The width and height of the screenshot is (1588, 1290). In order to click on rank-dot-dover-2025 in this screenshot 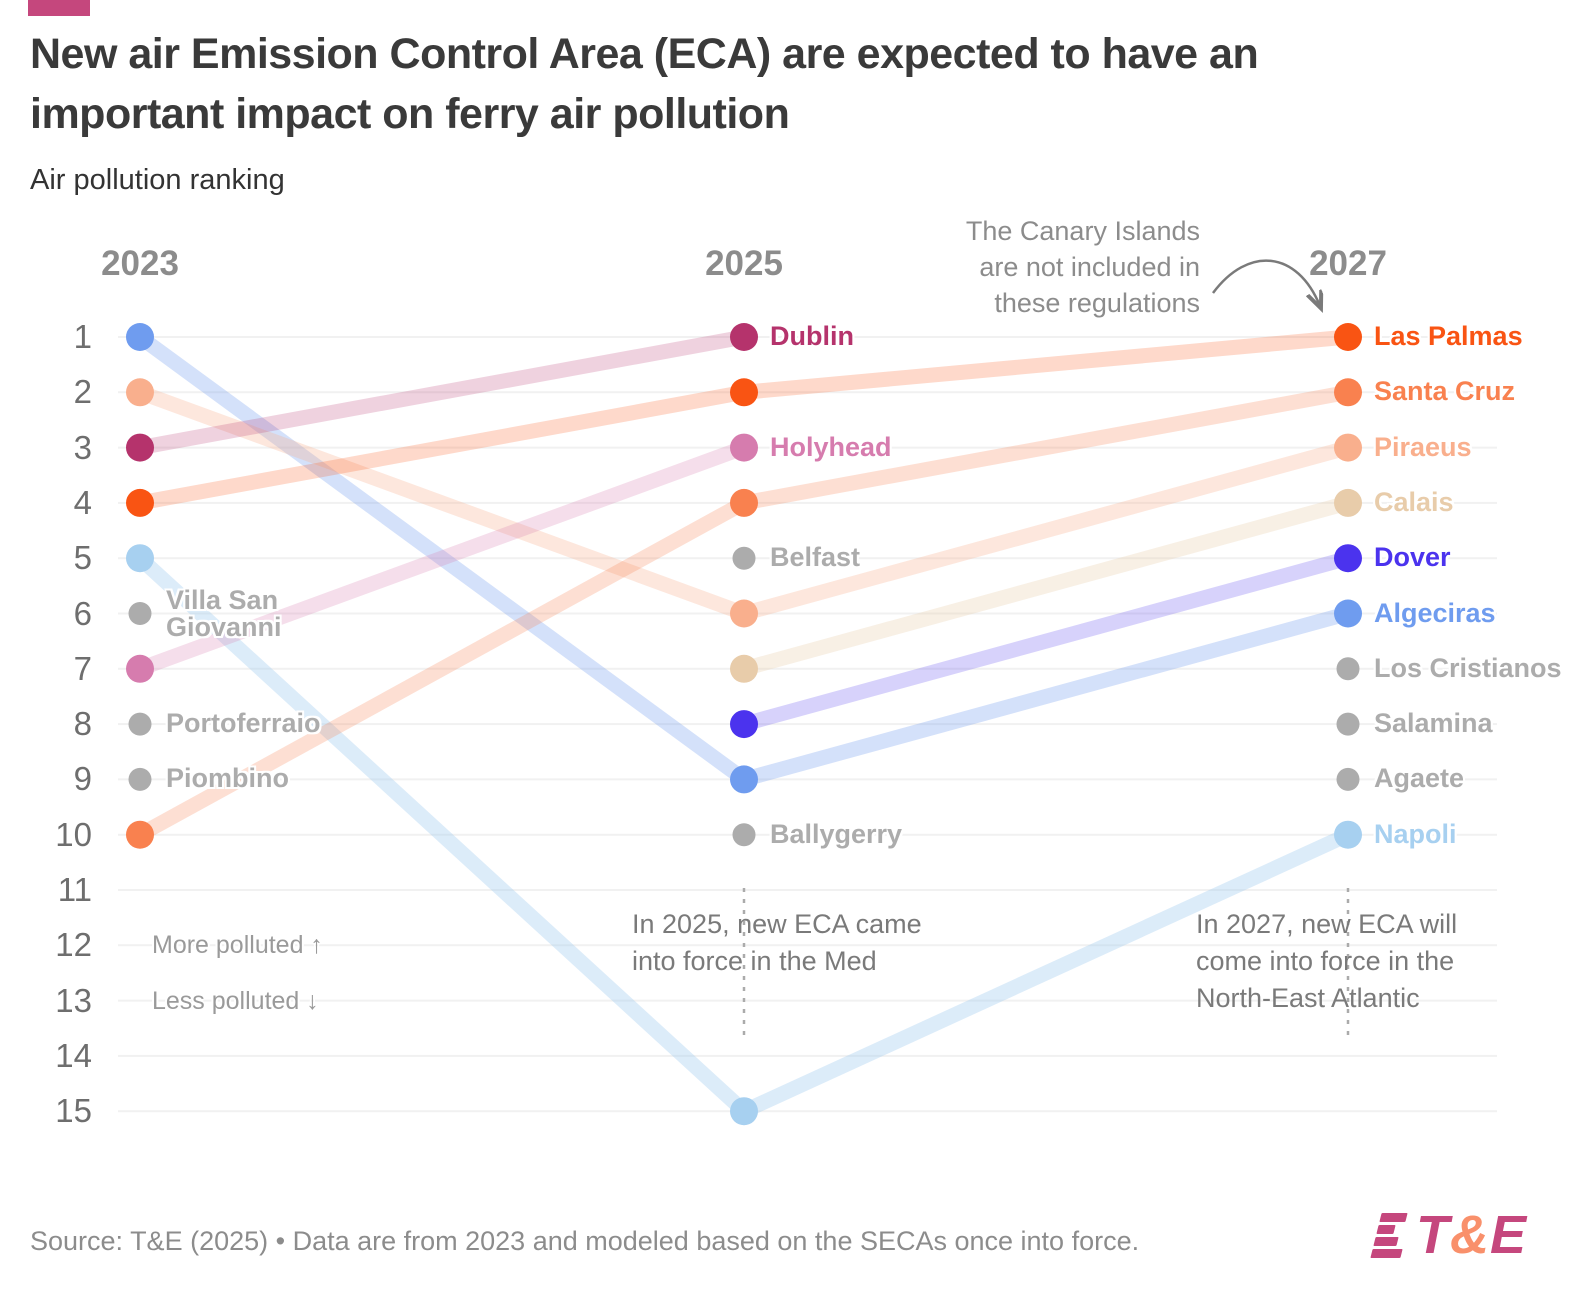, I will do `click(744, 724)`.